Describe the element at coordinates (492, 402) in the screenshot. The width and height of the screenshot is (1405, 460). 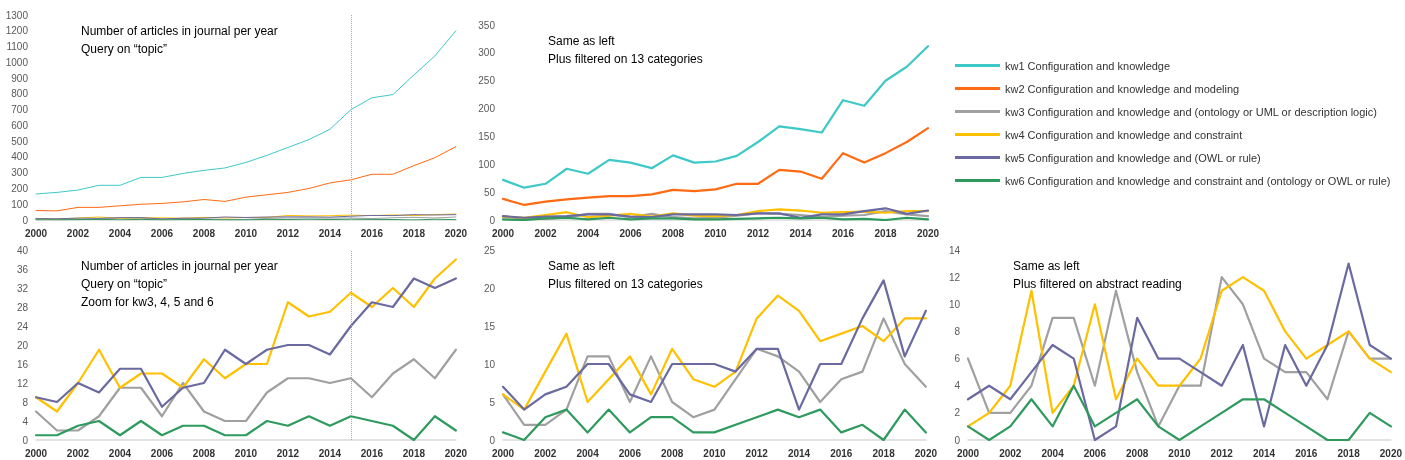
I see `y-tick-label: 5` at that location.